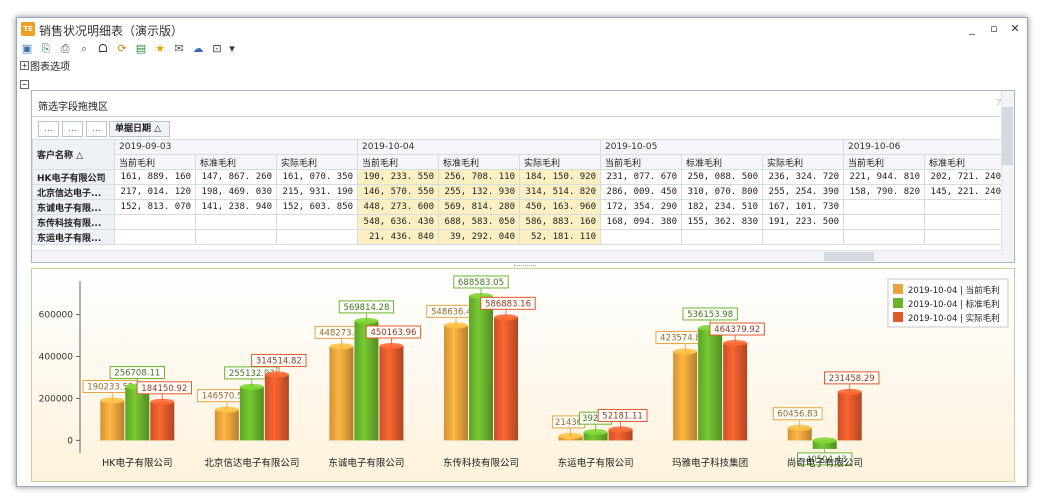 Image resolution: width=1046 pixels, height=503 pixels. I want to click on value-cell: 161, 070. 350, so click(317, 177).